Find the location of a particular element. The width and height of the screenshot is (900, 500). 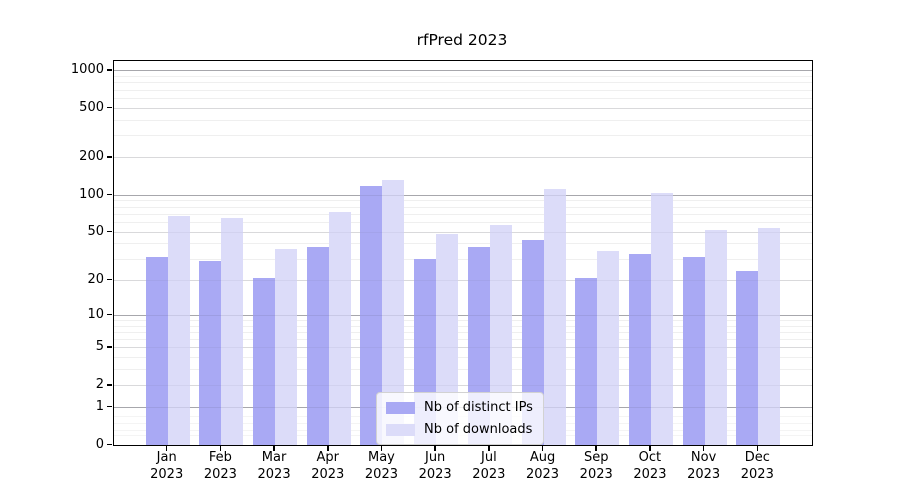

x-tick-label-jun: Jun 2023 is located at coordinates (435, 466).